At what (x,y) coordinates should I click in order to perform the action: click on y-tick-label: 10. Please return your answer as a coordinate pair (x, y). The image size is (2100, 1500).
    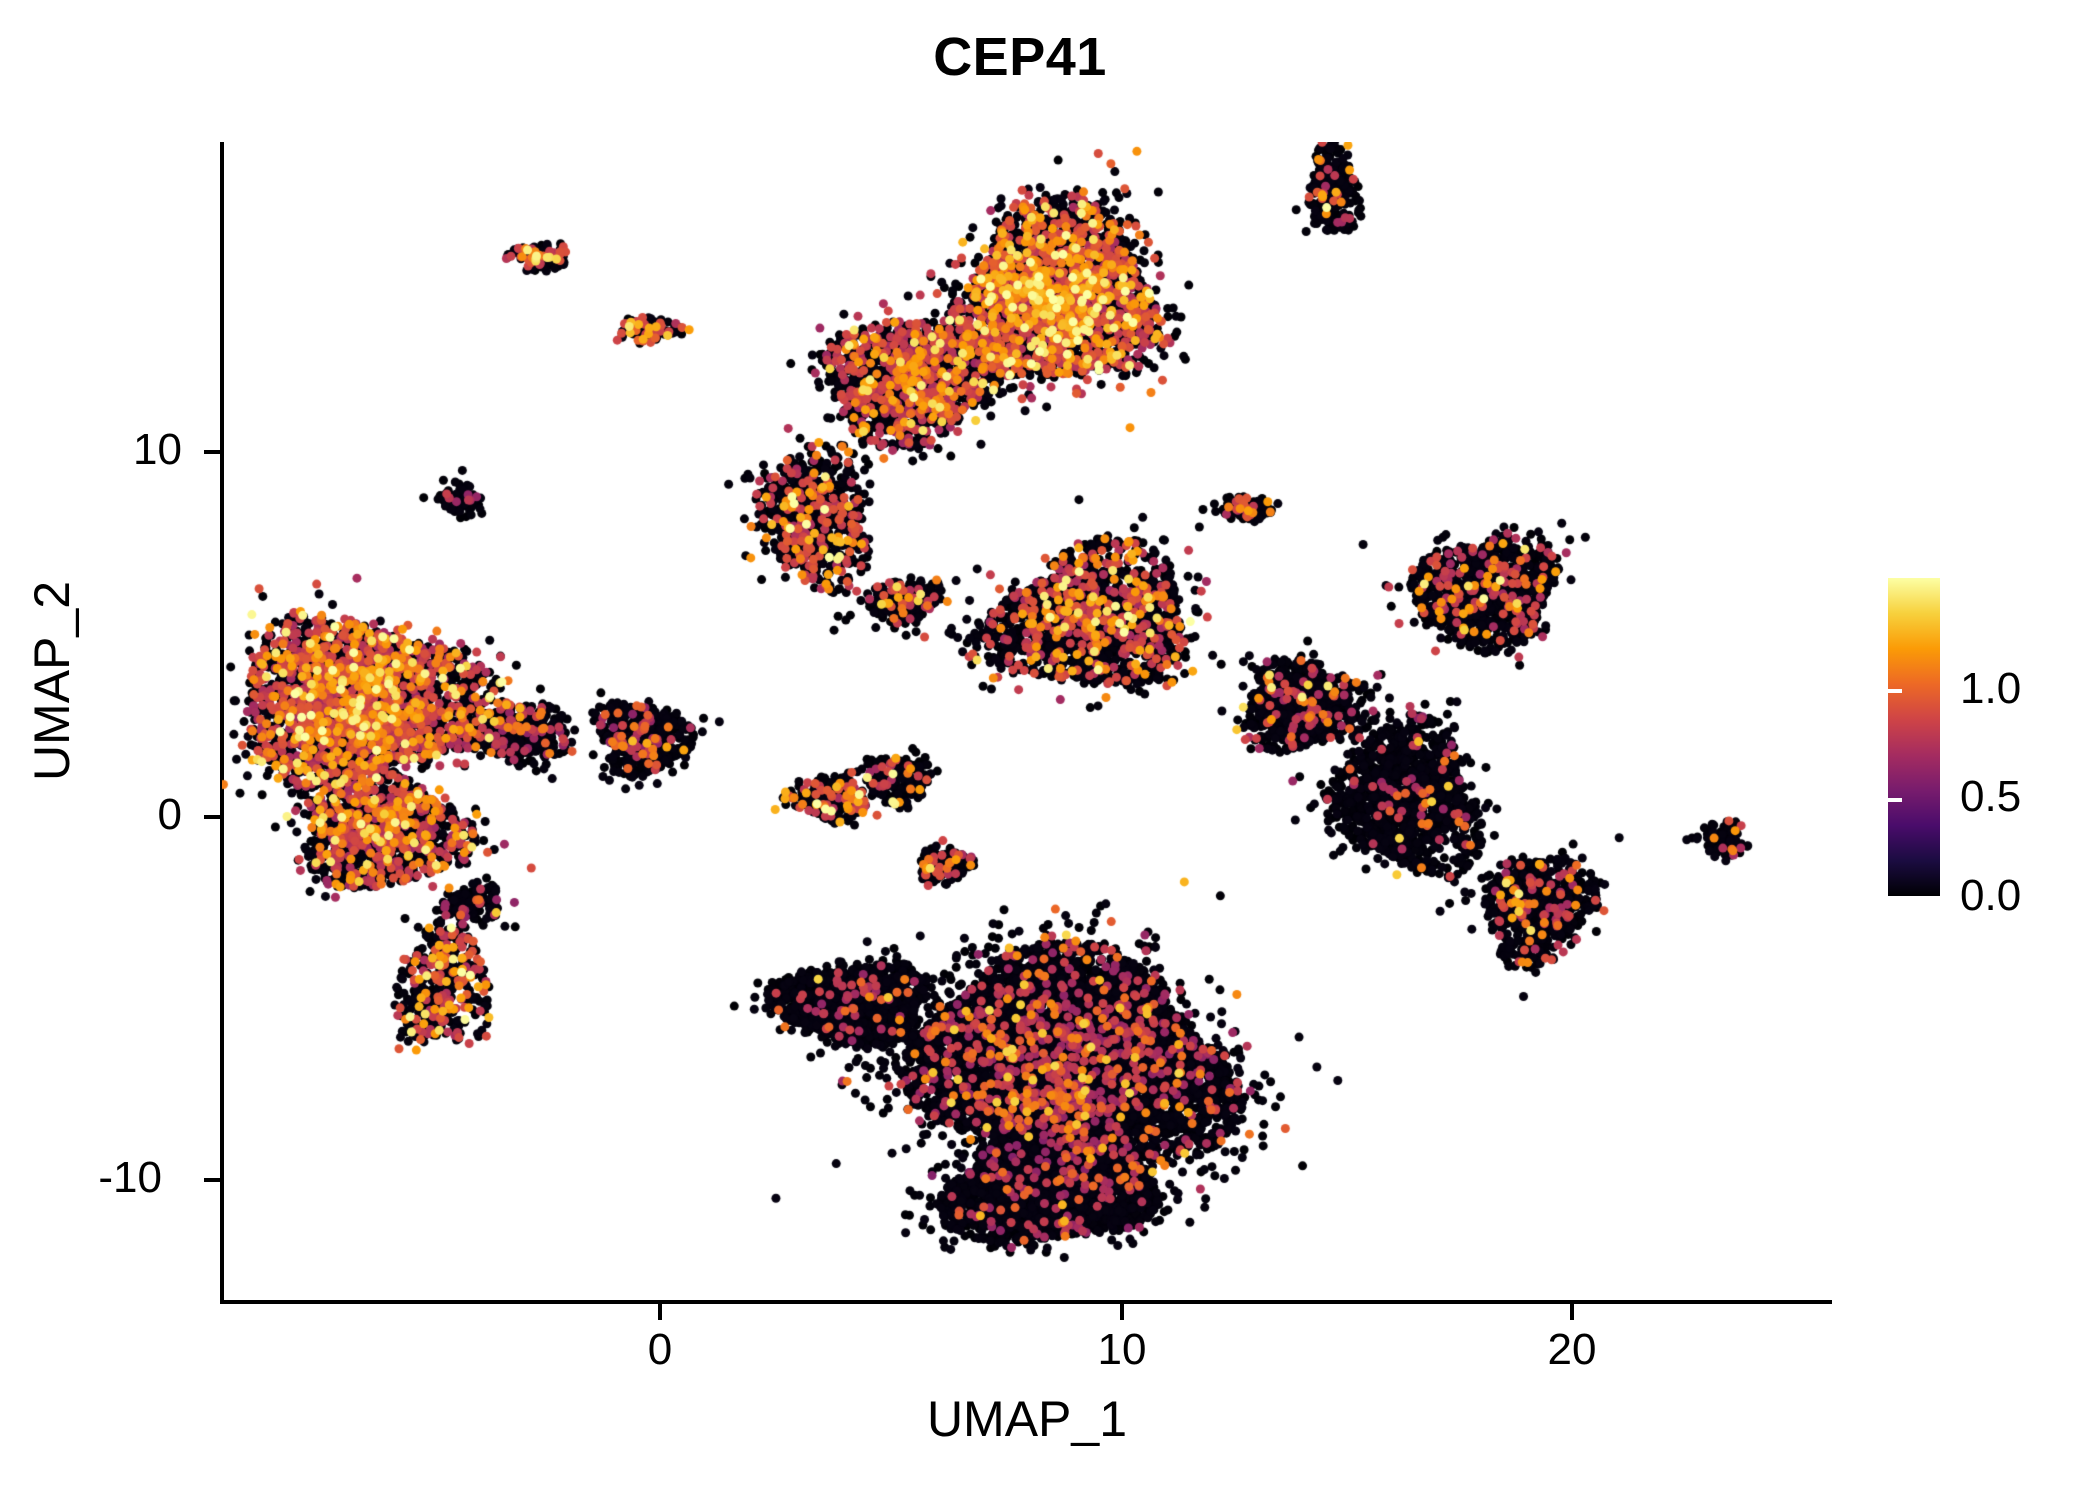
    Looking at the image, I should click on (157, 449).